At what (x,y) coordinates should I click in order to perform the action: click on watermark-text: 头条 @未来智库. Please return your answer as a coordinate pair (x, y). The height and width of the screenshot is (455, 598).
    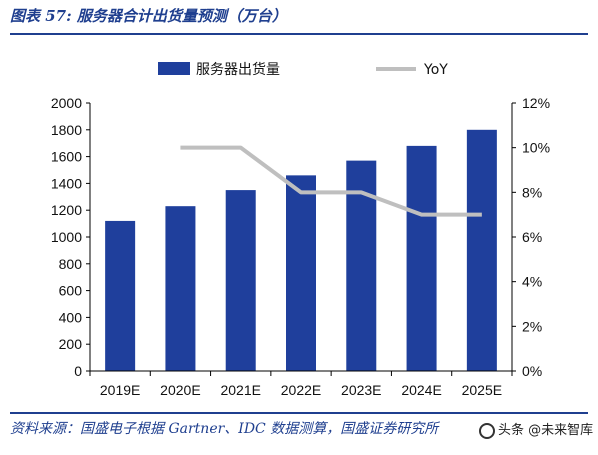
    Looking at the image, I should click on (546, 430).